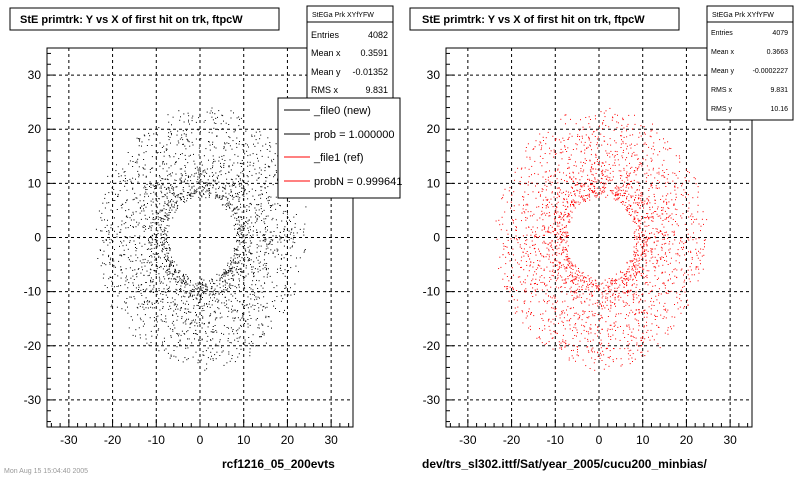 Image resolution: width=800 pixels, height=480 pixels. What do you see at coordinates (468, 440) in the screenshot?
I see `right-xtick-label-0: -30` at bounding box center [468, 440].